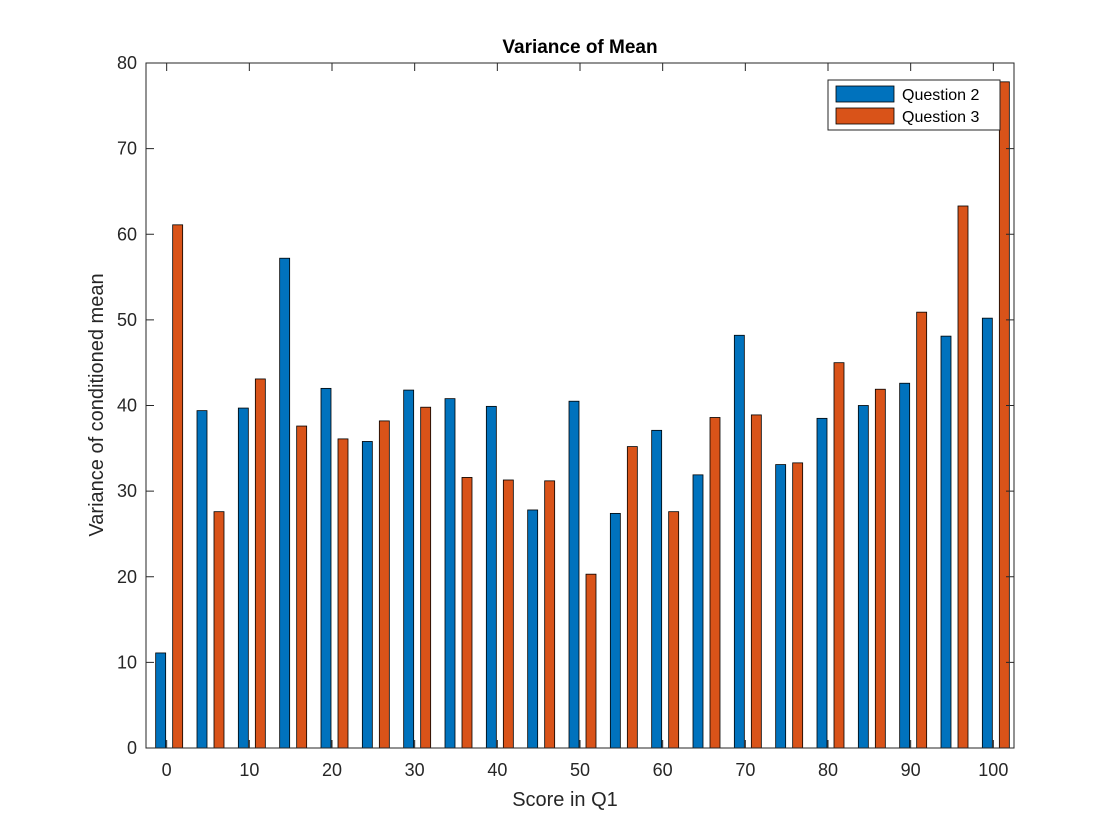 The image size is (1120, 840). What do you see at coordinates (127, 234) in the screenshot?
I see `y-tick-label: 60` at bounding box center [127, 234].